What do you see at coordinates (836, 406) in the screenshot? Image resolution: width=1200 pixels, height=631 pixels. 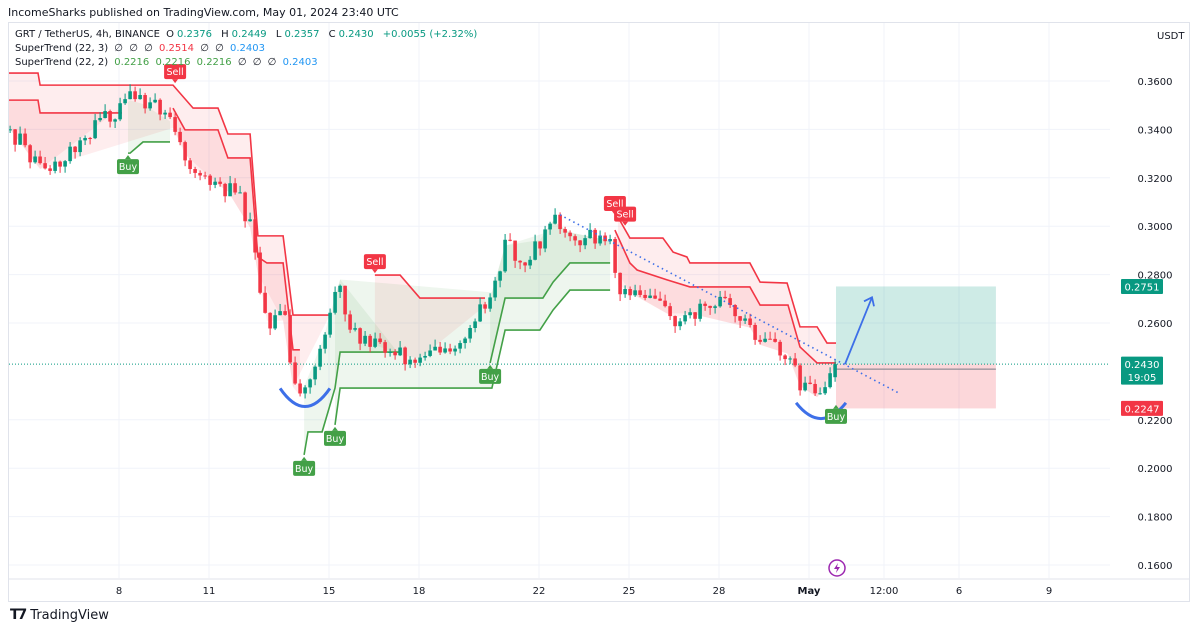 I see `signal-pointer` at bounding box center [836, 406].